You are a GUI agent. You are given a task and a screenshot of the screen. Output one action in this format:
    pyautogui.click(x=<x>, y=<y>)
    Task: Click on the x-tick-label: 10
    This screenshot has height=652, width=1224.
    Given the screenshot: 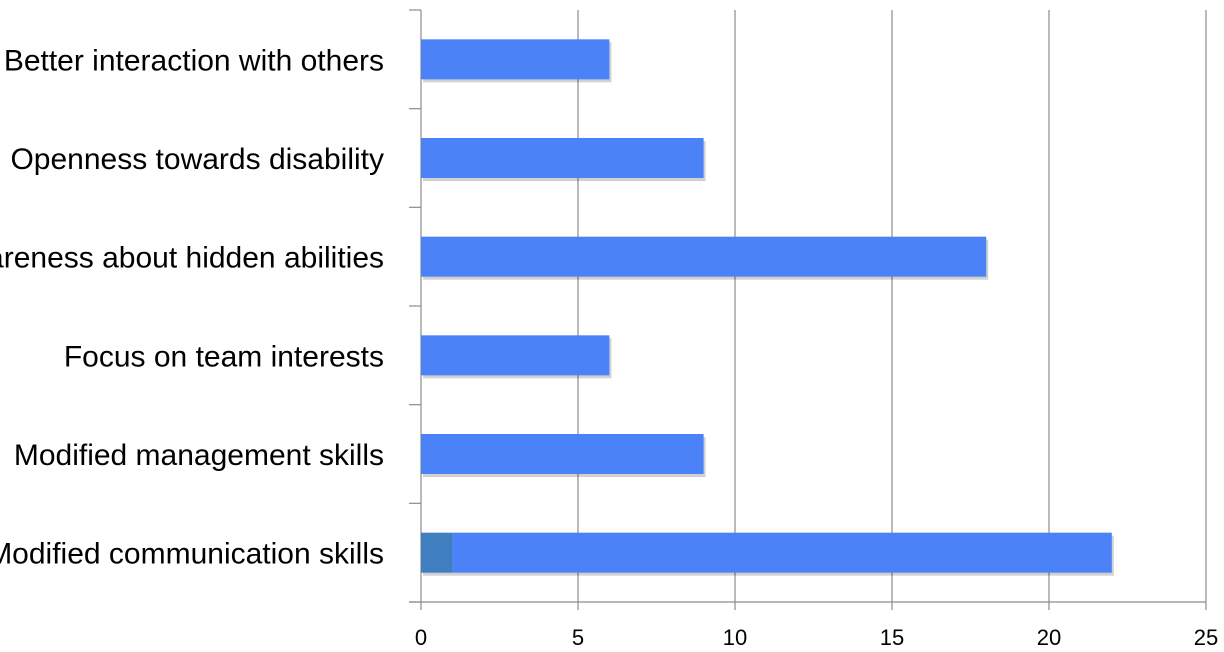 What is the action you would take?
    pyautogui.click(x=735, y=637)
    